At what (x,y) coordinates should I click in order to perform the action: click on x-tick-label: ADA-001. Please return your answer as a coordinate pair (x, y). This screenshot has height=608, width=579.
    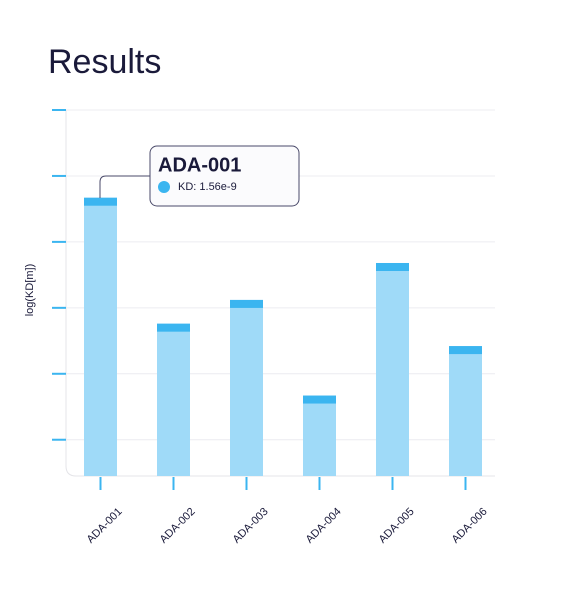
    Looking at the image, I should click on (105, 526).